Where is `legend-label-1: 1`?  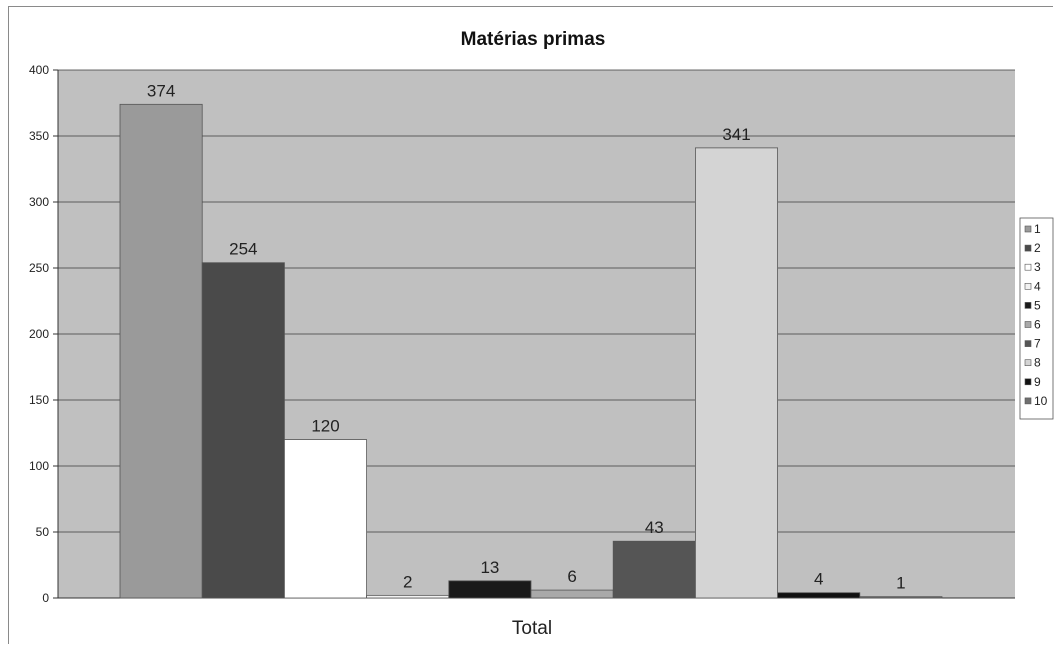 legend-label-1: 1 is located at coordinates (1037, 229).